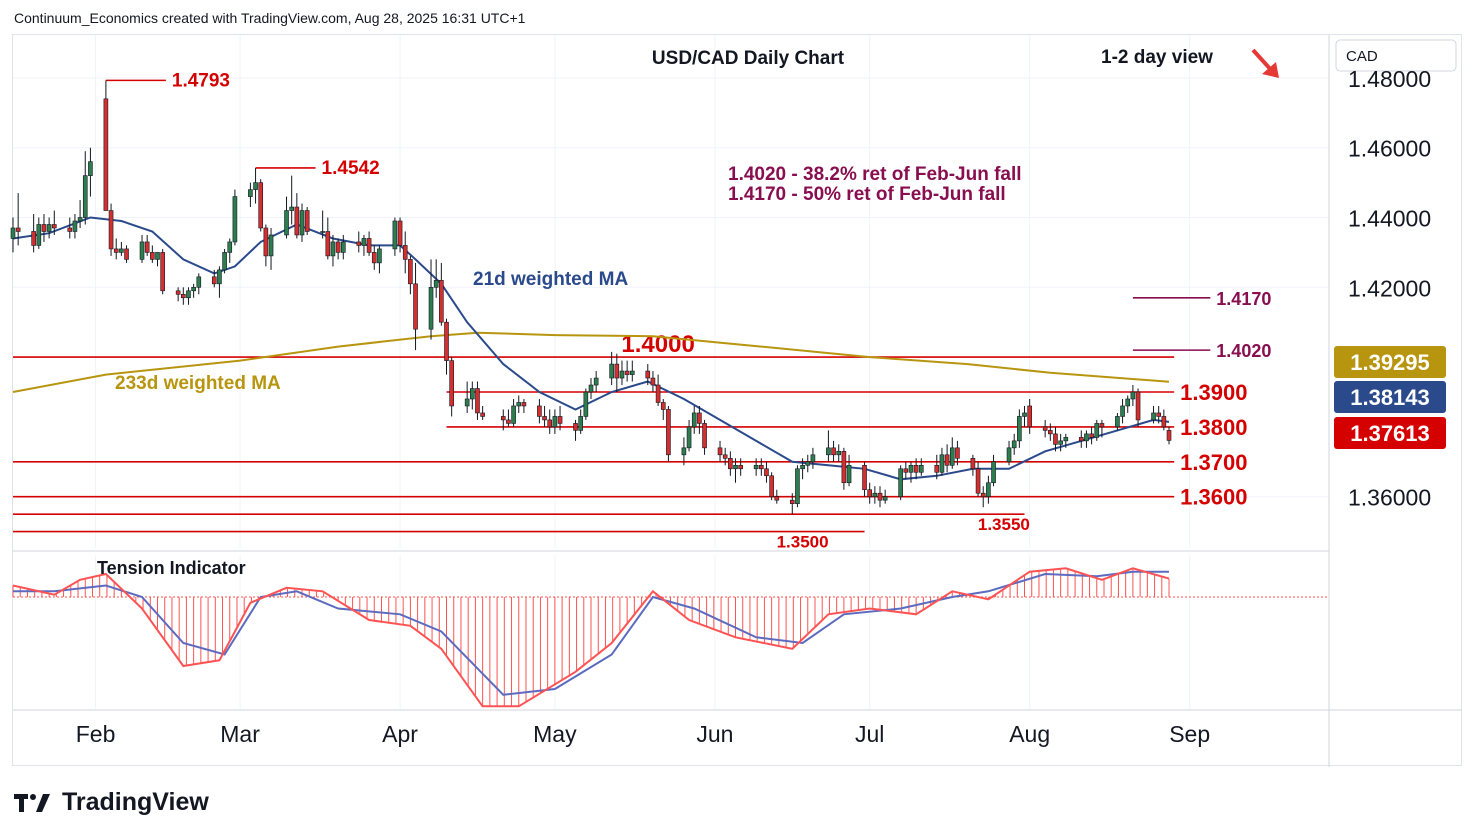 The image size is (1474, 840). I want to click on currency-button-box, so click(1396, 55).